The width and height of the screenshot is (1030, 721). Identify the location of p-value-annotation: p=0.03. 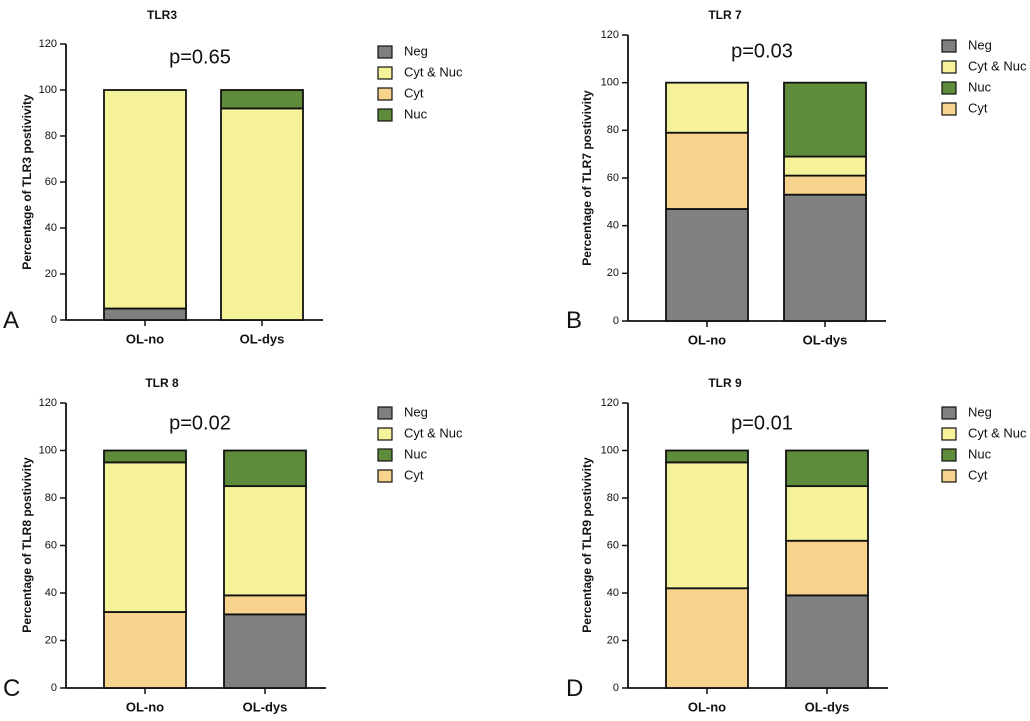
(762, 51).